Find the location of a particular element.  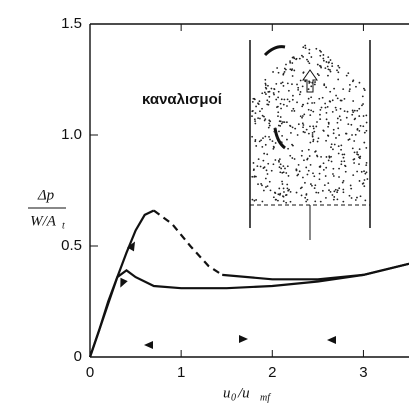

y-label-denominator: W/A is located at coordinates (43, 221).